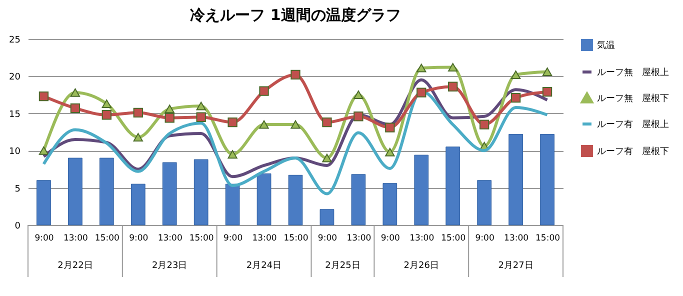  What do you see at coordinates (606, 45) in the screenshot?
I see `legend-label: 気温` at bounding box center [606, 45].